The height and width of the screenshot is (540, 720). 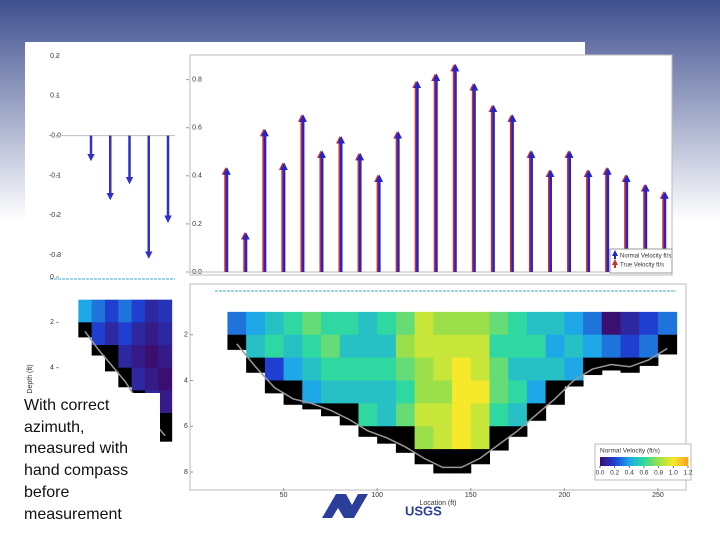 I want to click on y-tick-label: -0.1, so click(x=55, y=175).